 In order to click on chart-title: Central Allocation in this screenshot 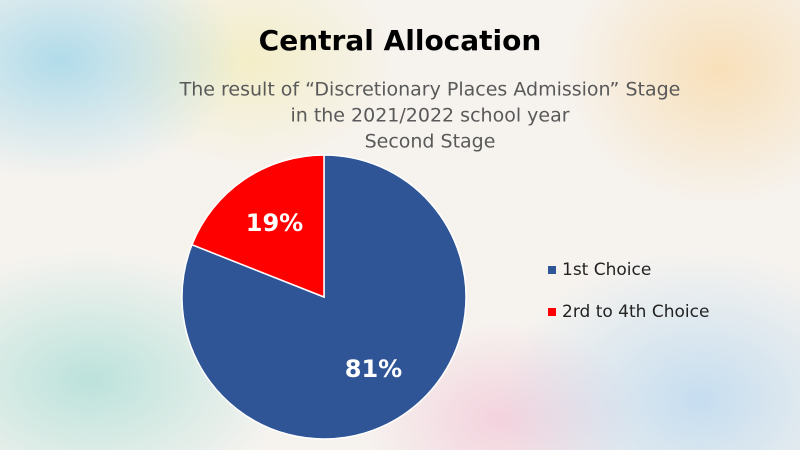, I will do `click(400, 40)`.